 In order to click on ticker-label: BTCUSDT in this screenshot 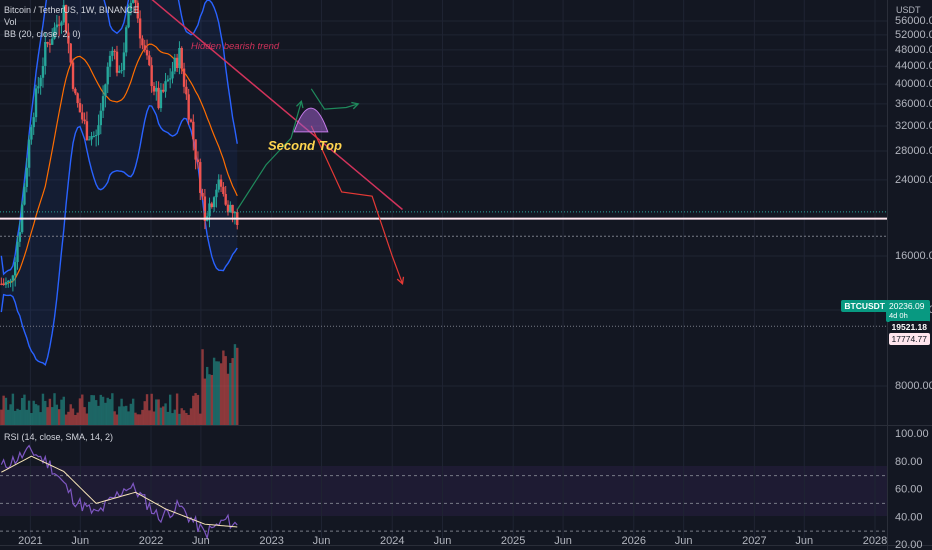, I will do `click(864, 306)`.